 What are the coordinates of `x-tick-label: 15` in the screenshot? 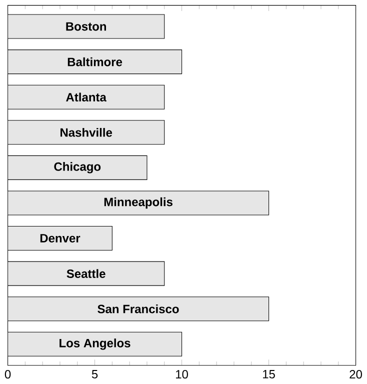 It's located at (269, 374).